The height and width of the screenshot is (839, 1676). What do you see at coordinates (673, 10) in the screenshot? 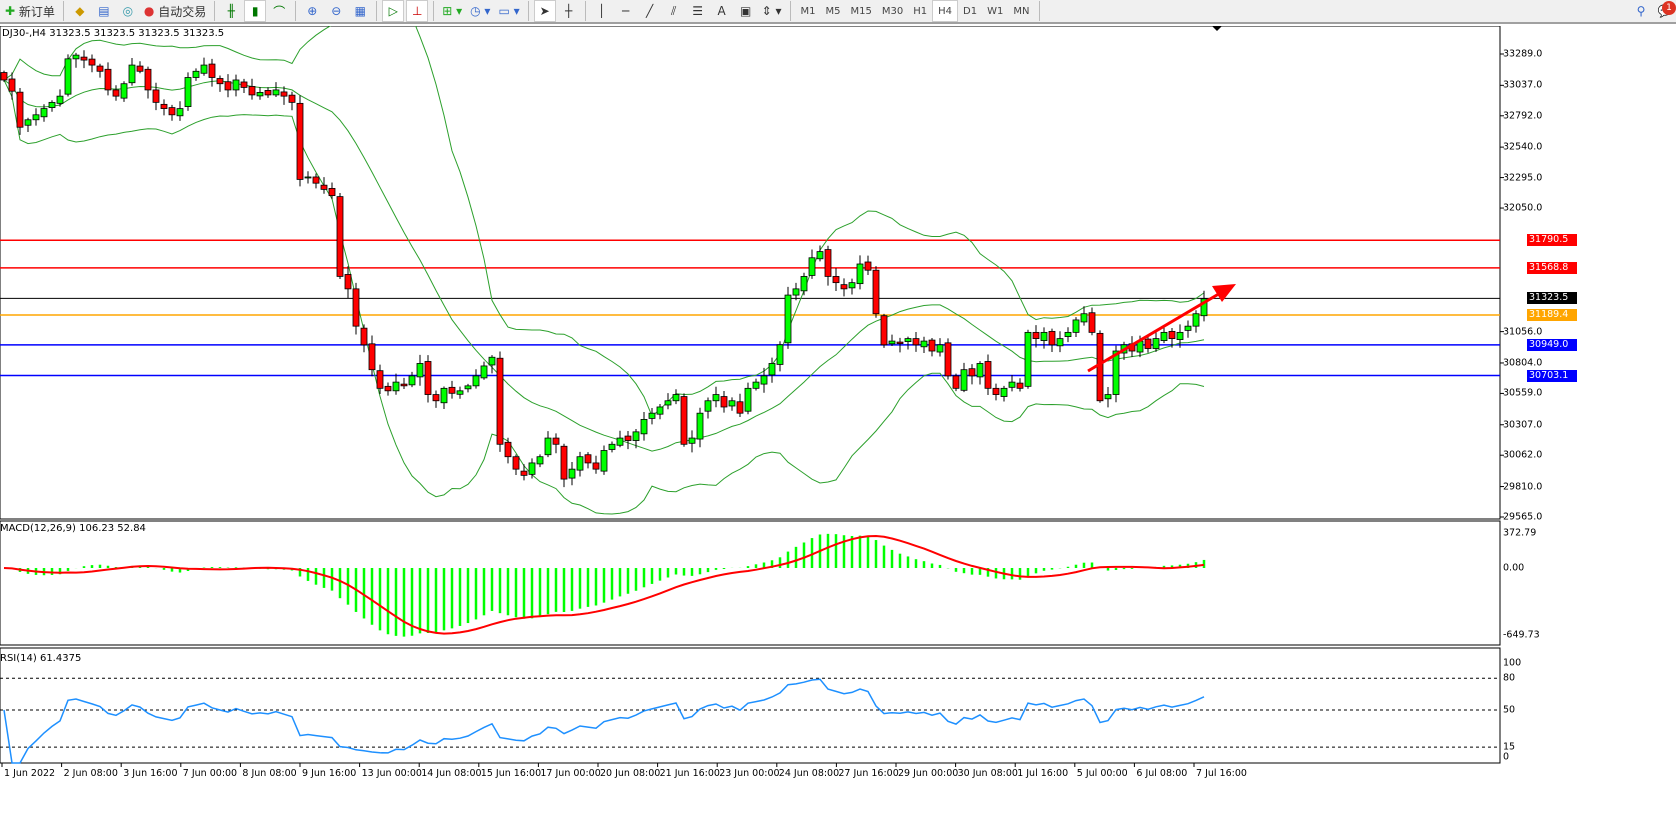
I see `channel-icon: ⫽` at bounding box center [673, 10].